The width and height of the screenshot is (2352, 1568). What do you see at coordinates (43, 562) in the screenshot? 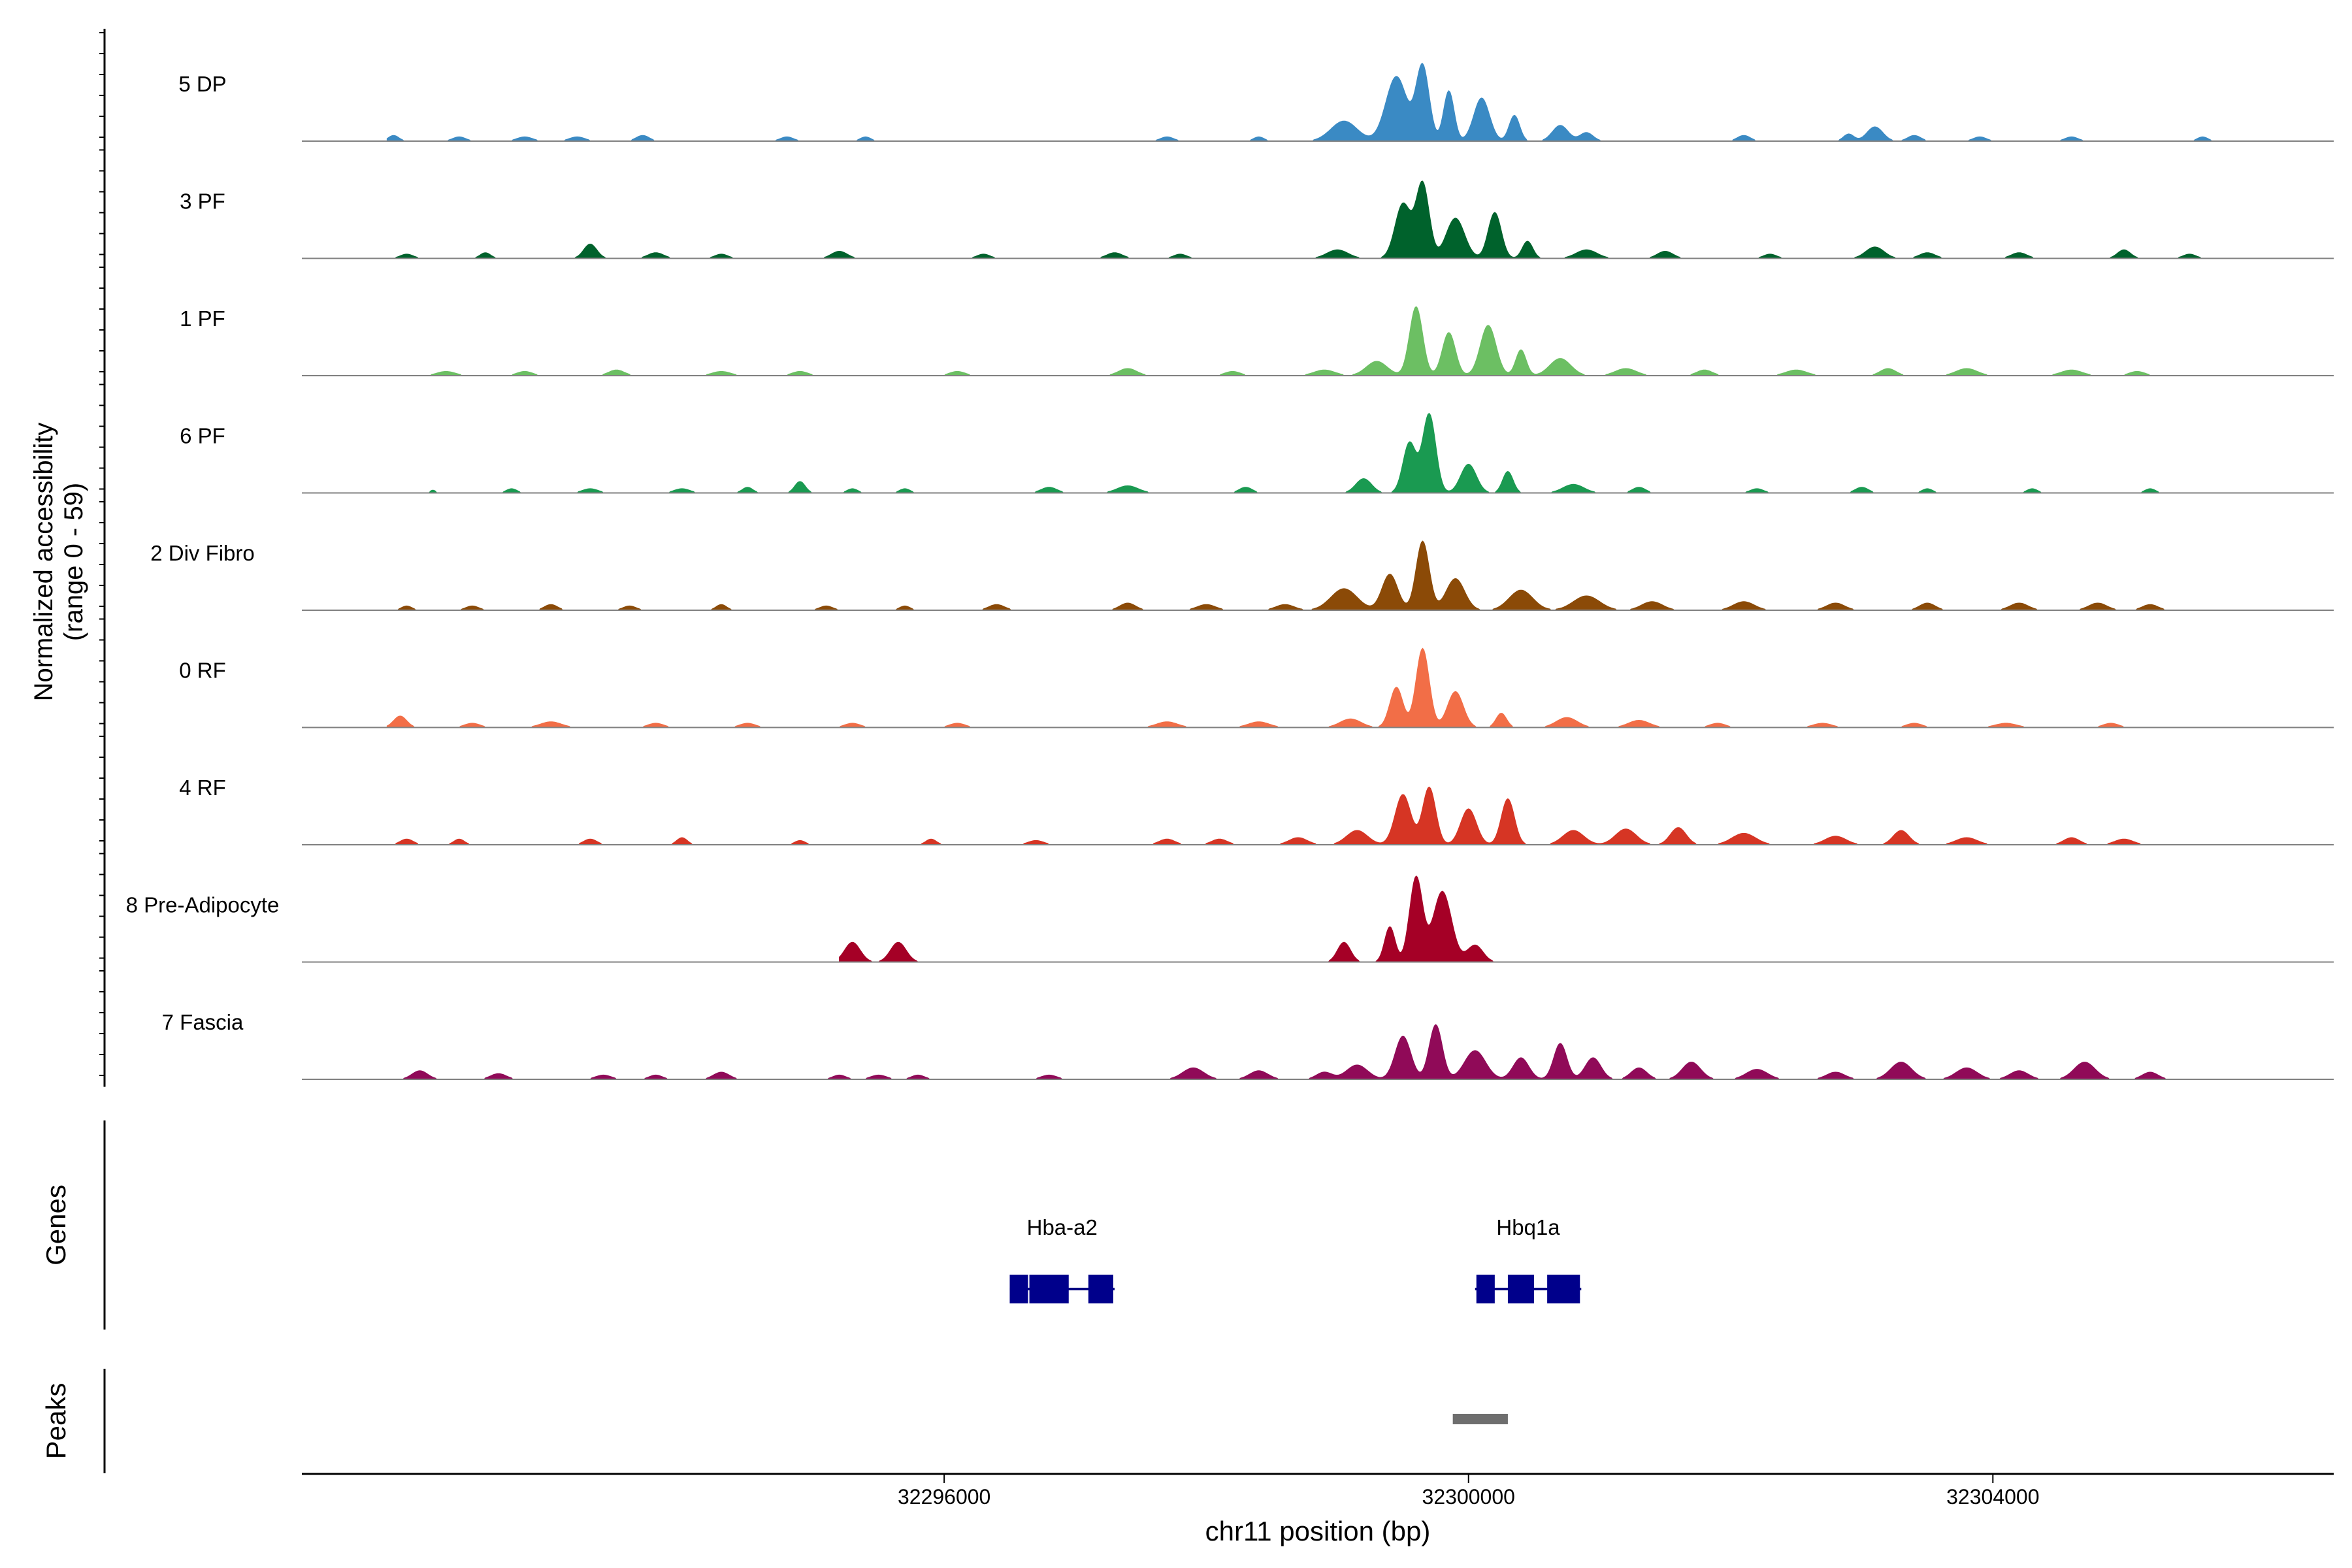
I see `accessibility-axis-label-line1: Normalized accessibility` at bounding box center [43, 562].